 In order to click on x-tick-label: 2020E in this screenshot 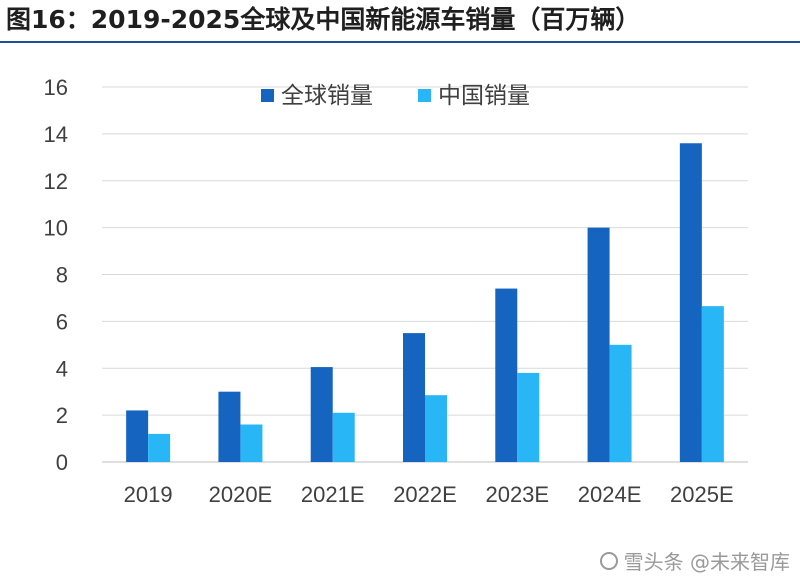, I will do `click(241, 494)`.